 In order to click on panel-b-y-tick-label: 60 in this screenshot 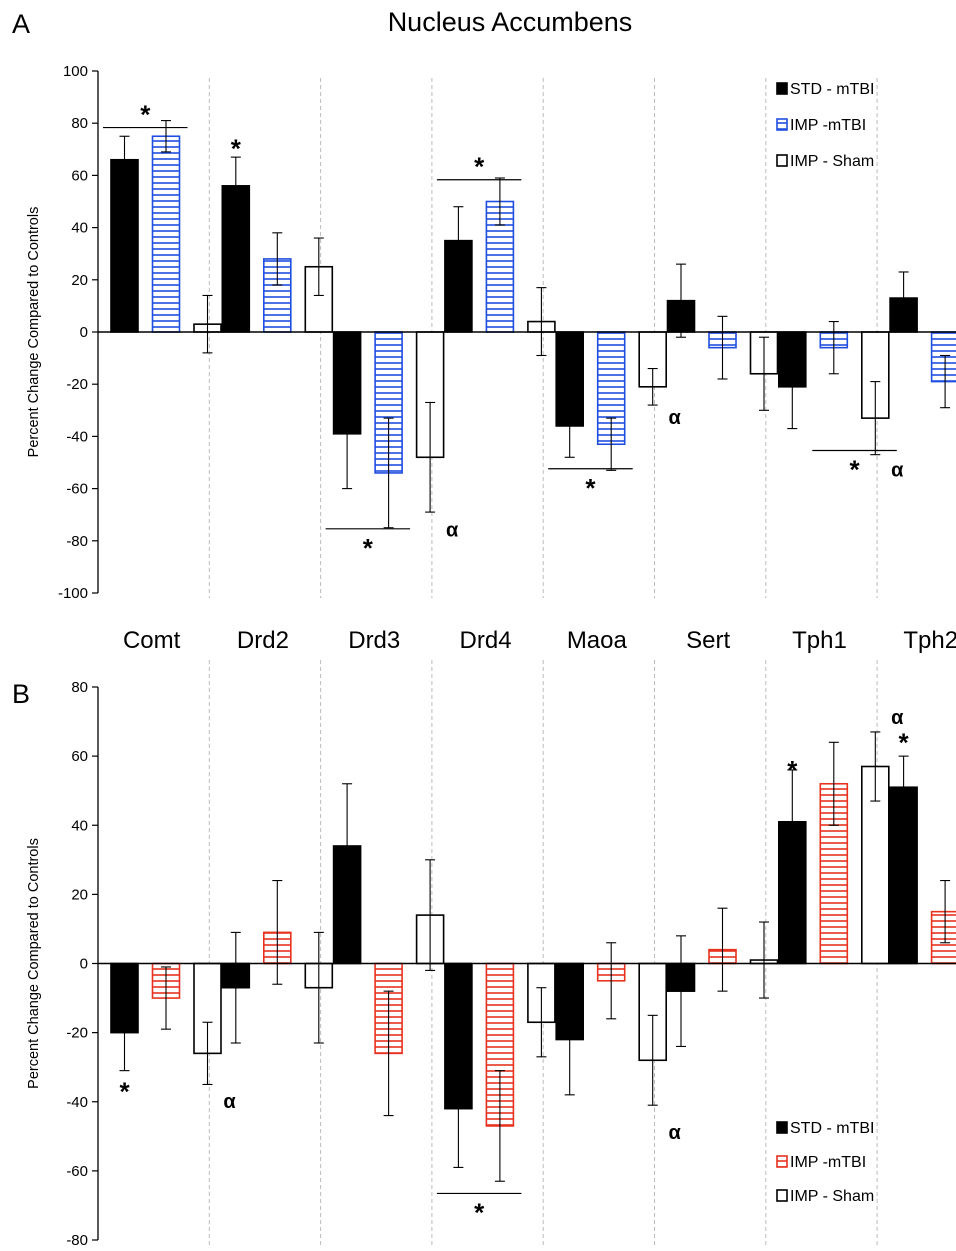, I will do `click(79, 756)`.